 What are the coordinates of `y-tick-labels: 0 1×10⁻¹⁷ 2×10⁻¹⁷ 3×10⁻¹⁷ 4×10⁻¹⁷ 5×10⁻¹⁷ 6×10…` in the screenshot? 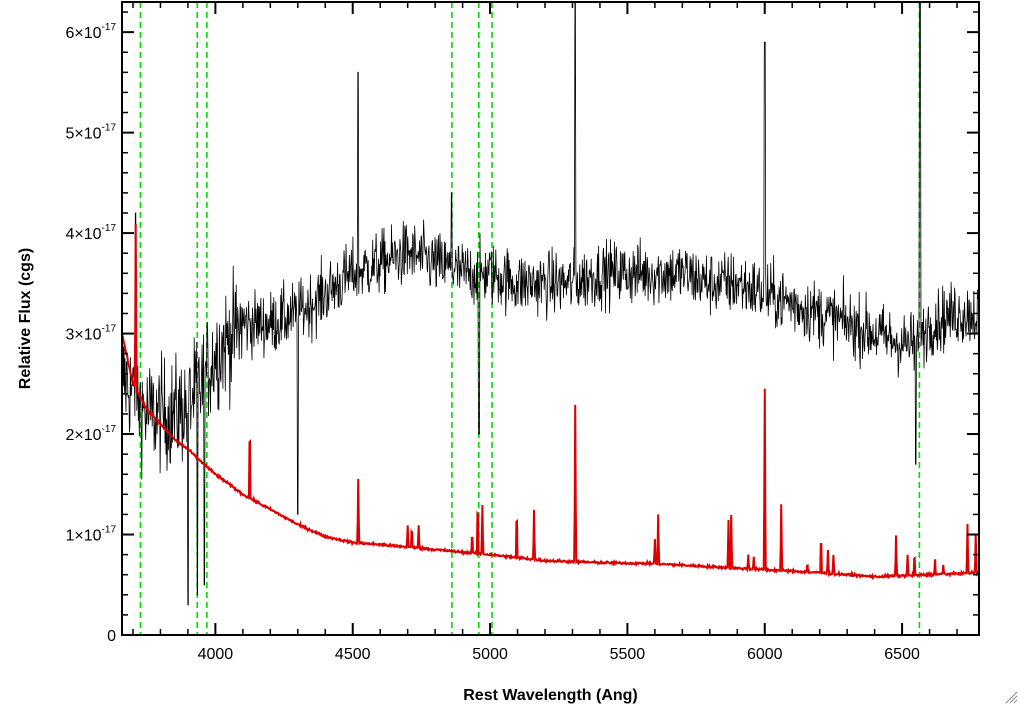 It's located at (91, 333).